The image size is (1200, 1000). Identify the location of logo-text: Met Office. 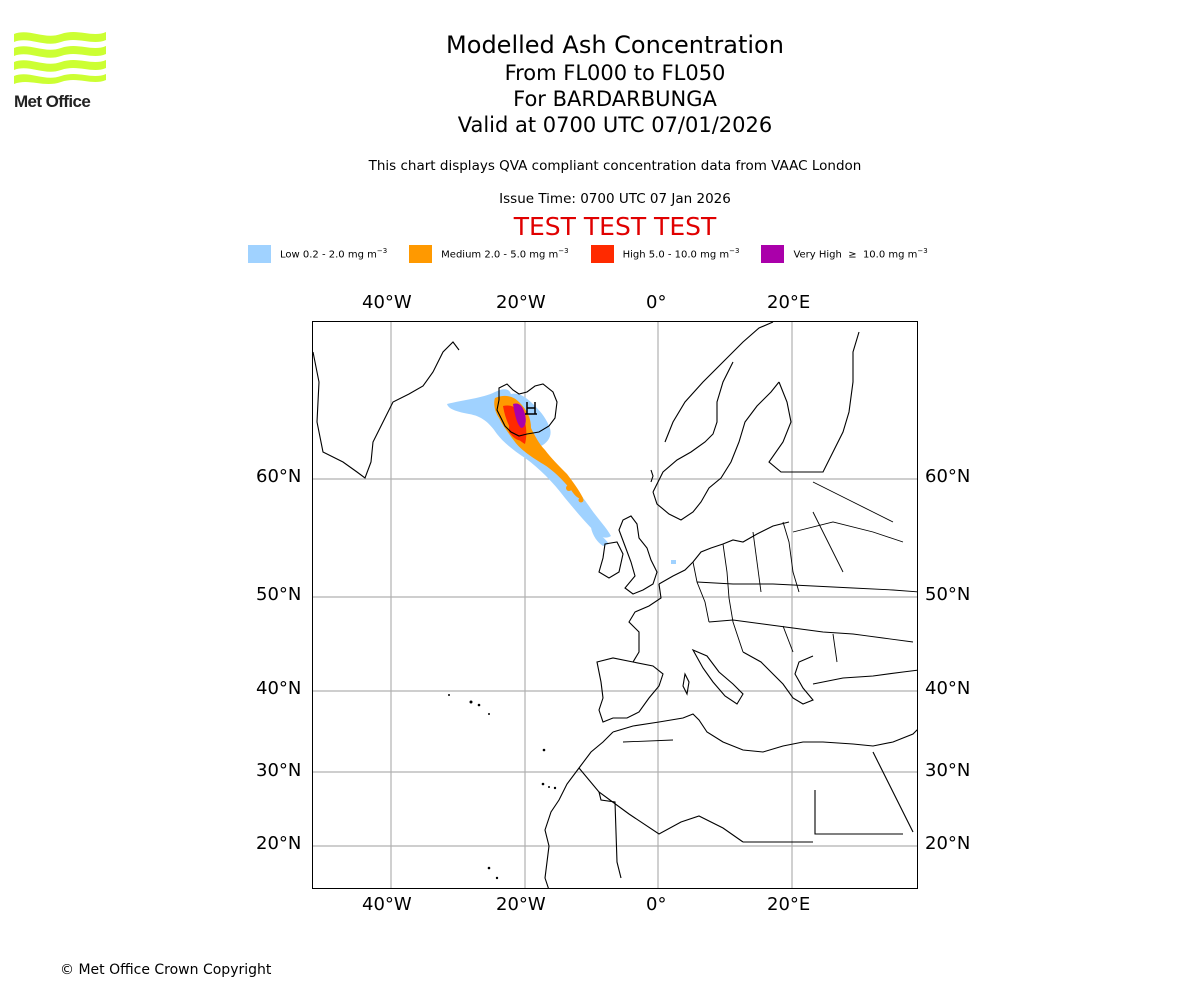
(52, 101).